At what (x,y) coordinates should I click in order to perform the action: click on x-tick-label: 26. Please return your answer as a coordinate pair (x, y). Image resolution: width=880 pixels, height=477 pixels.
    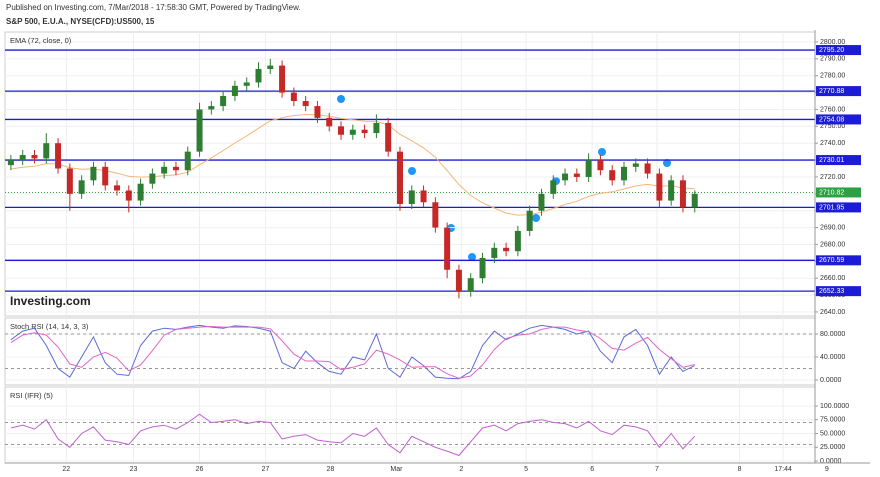
    Looking at the image, I should click on (200, 469).